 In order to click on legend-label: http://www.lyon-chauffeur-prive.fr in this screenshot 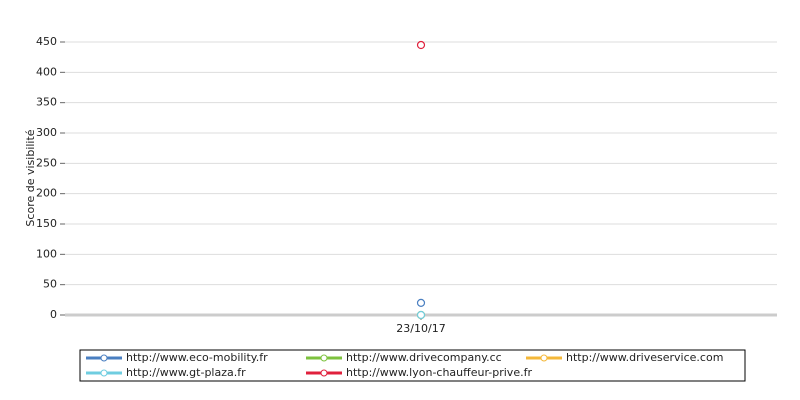, I will do `click(439, 372)`.